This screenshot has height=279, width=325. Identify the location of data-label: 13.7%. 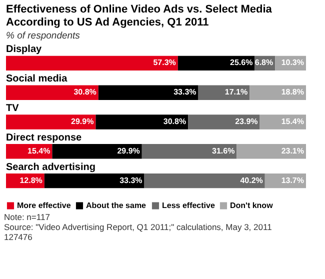
(292, 180).